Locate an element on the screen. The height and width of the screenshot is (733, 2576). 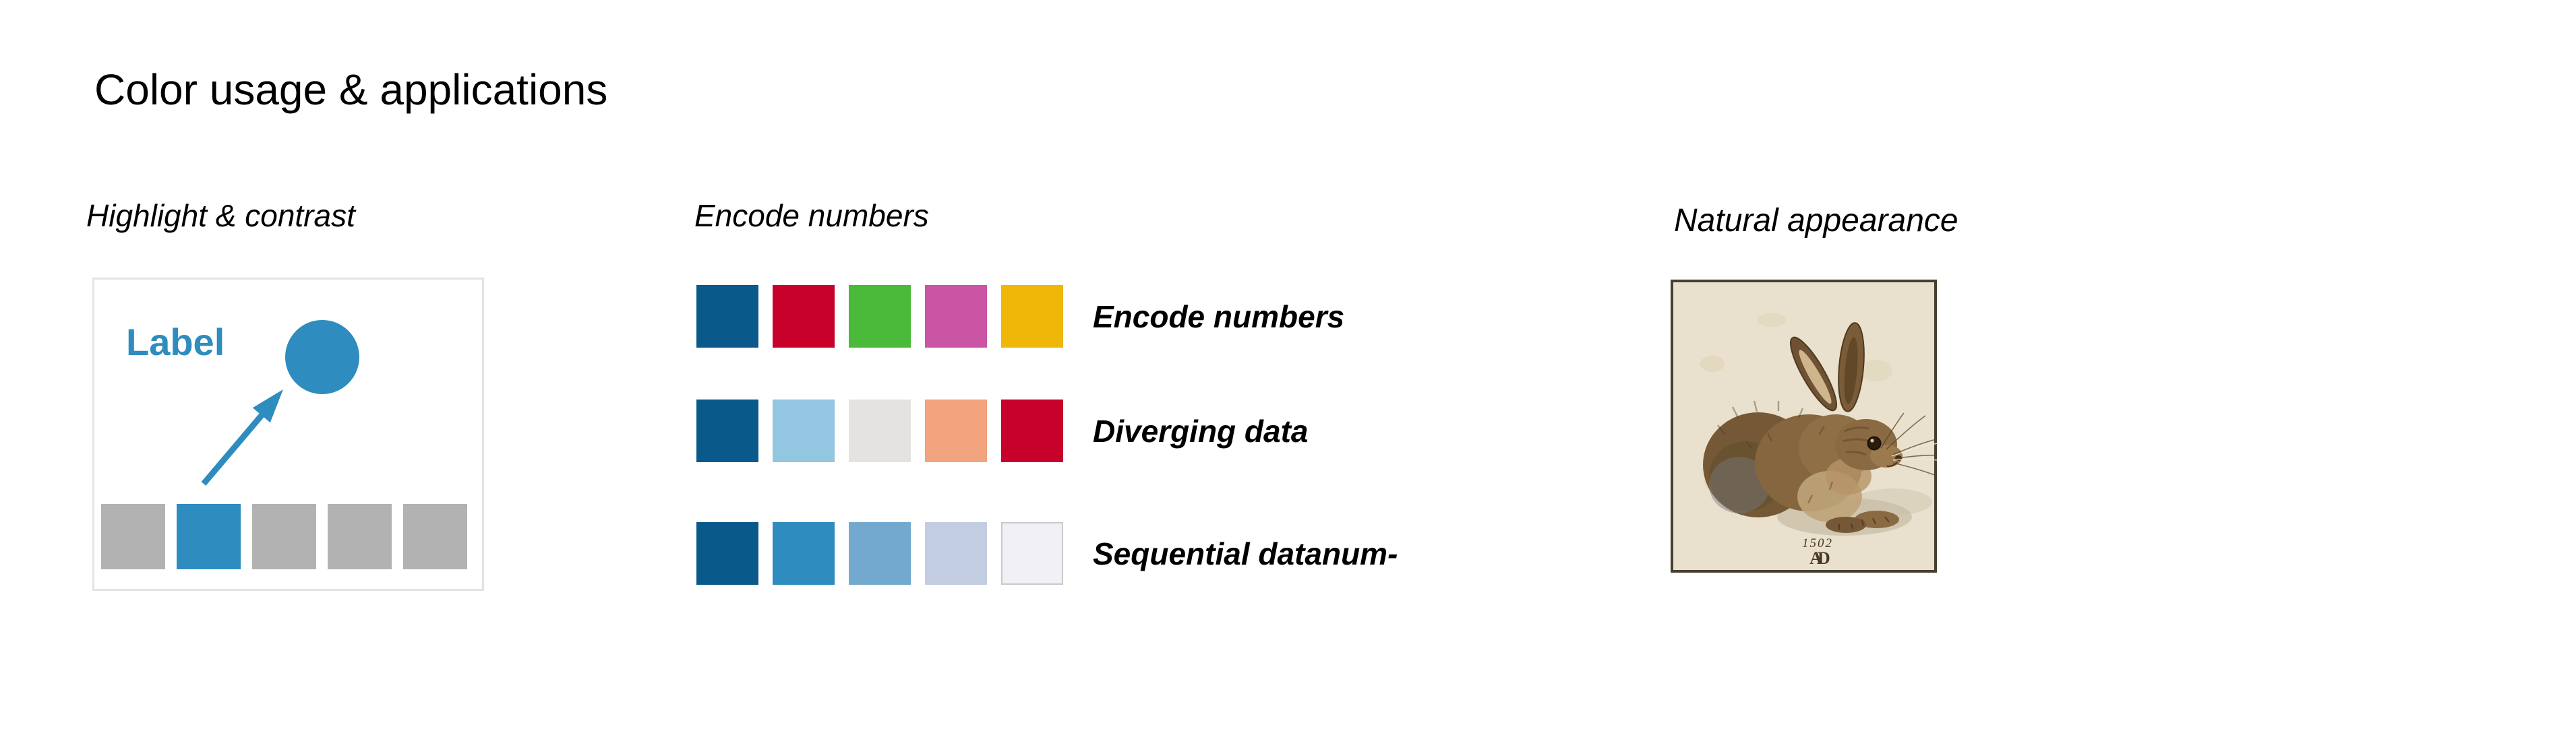
artwork-year: 1502 is located at coordinates (1817, 543).